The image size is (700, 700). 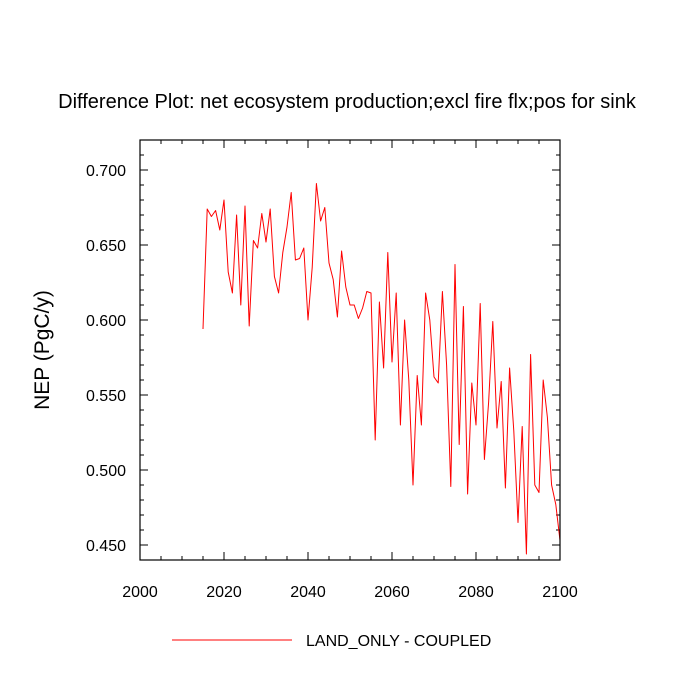 What do you see at coordinates (560, 592) in the screenshot?
I see `x-tick-label: 2100` at bounding box center [560, 592].